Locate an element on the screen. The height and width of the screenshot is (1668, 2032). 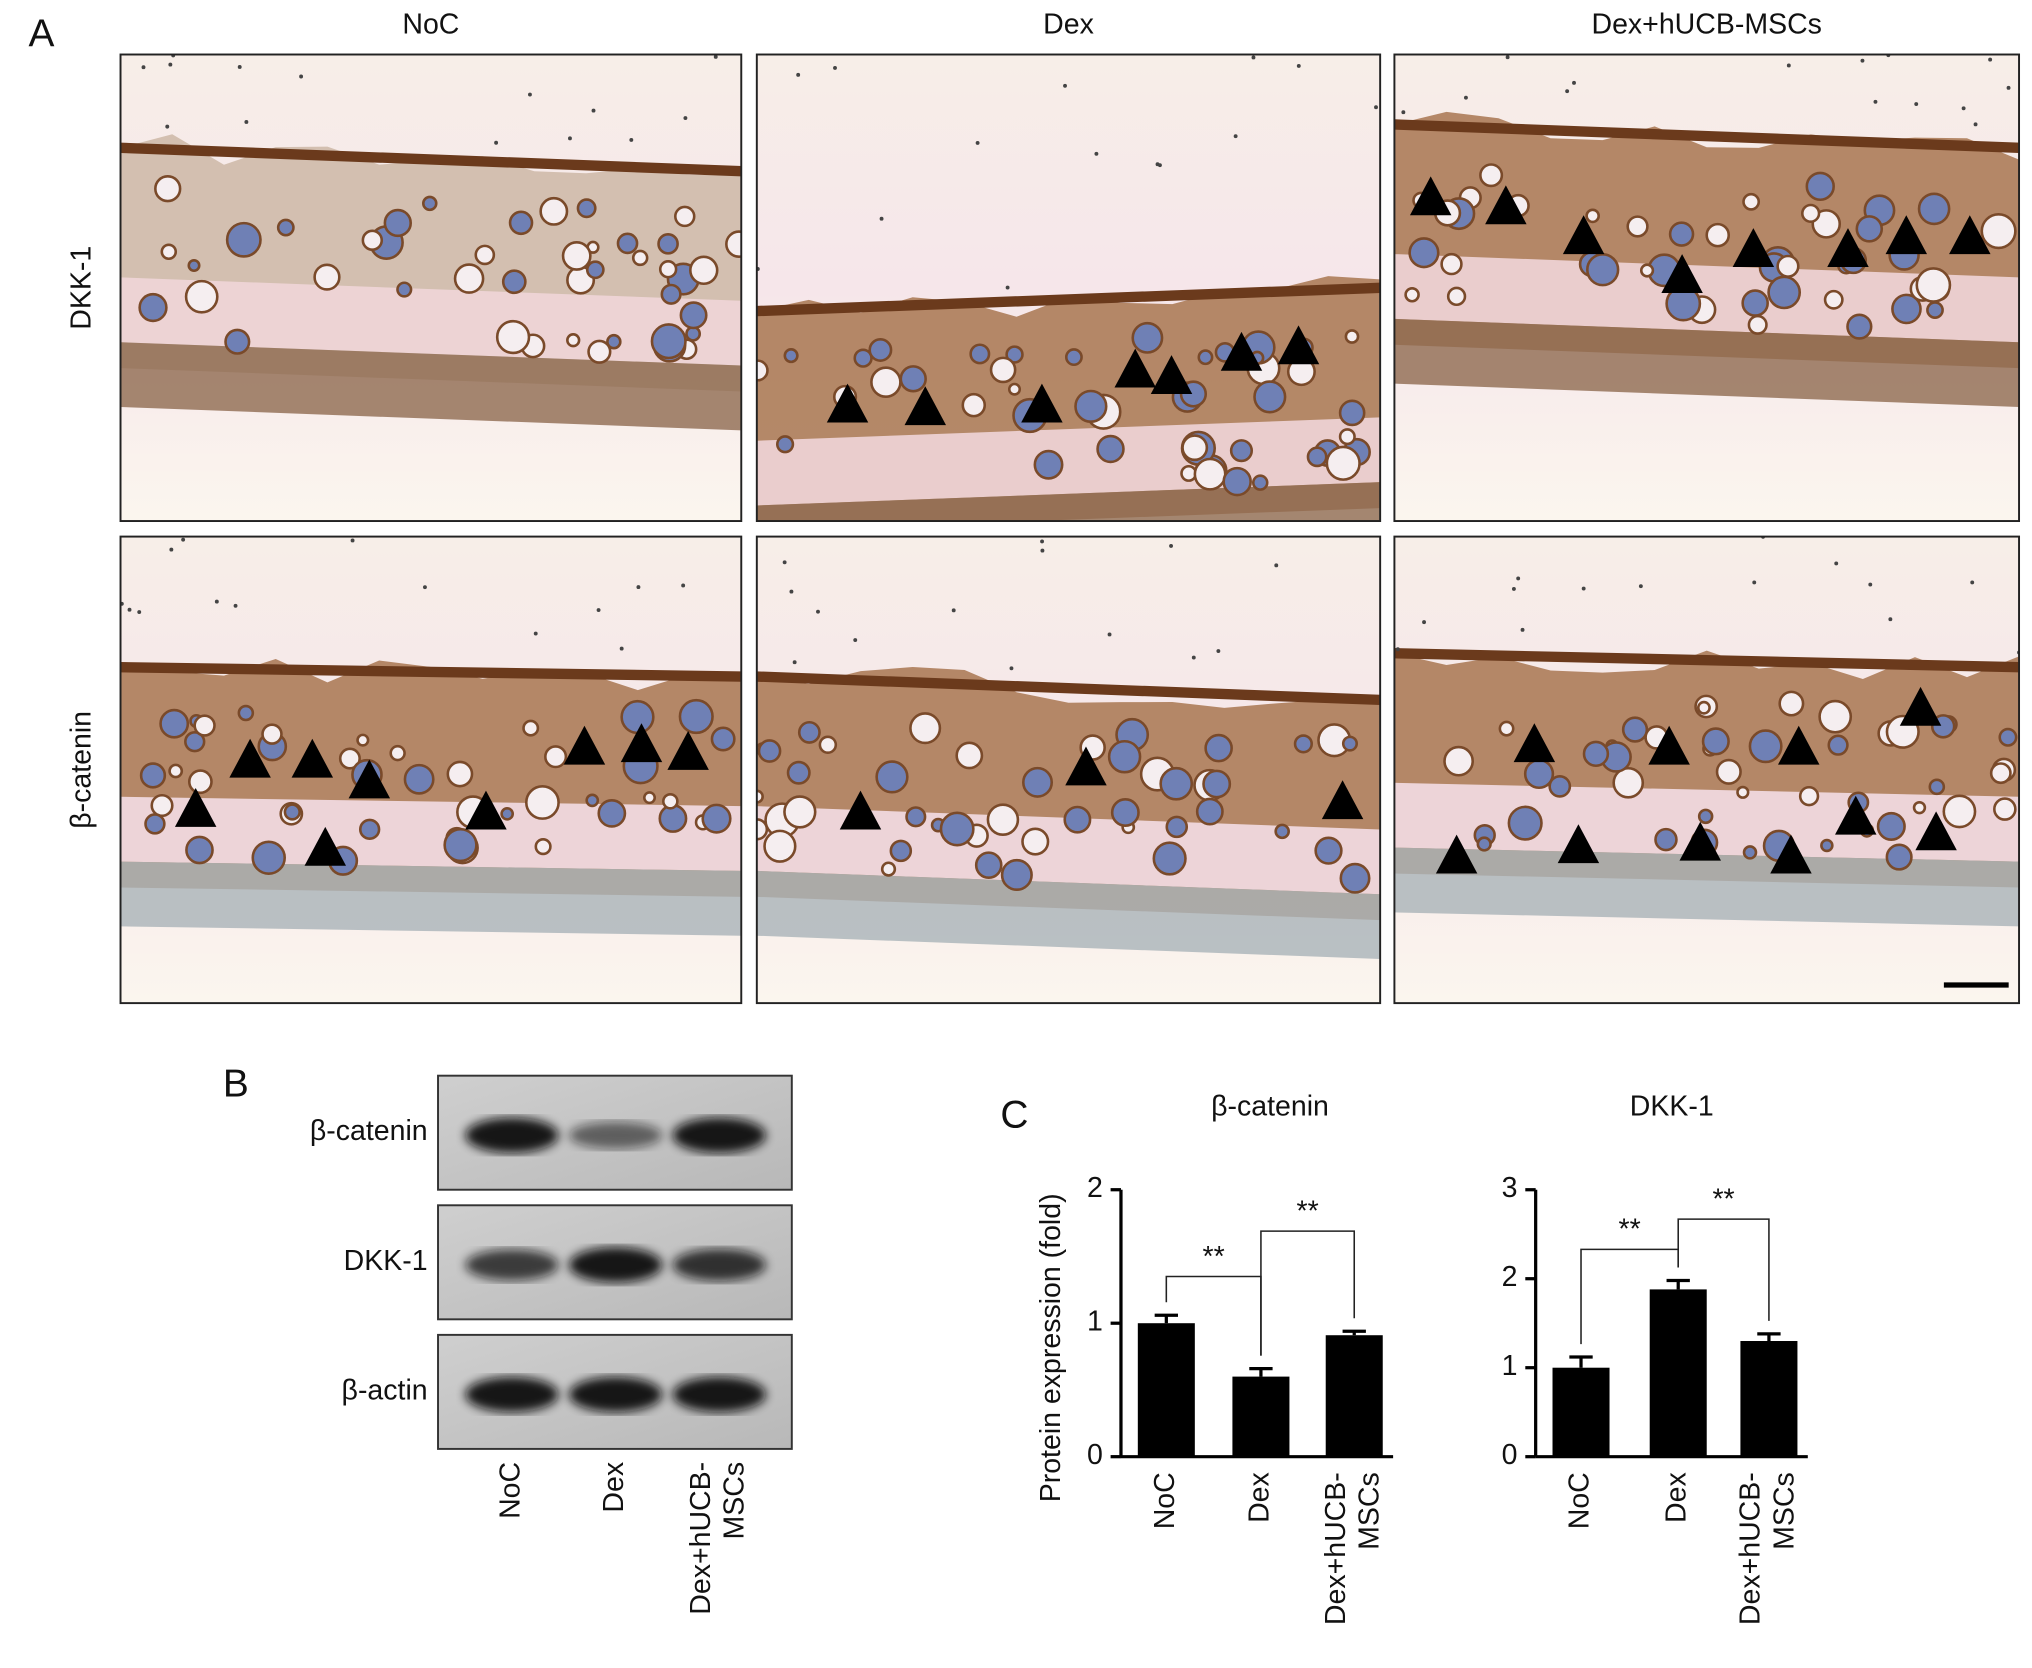
band-label: β-catenin is located at coordinates (369, 1131).